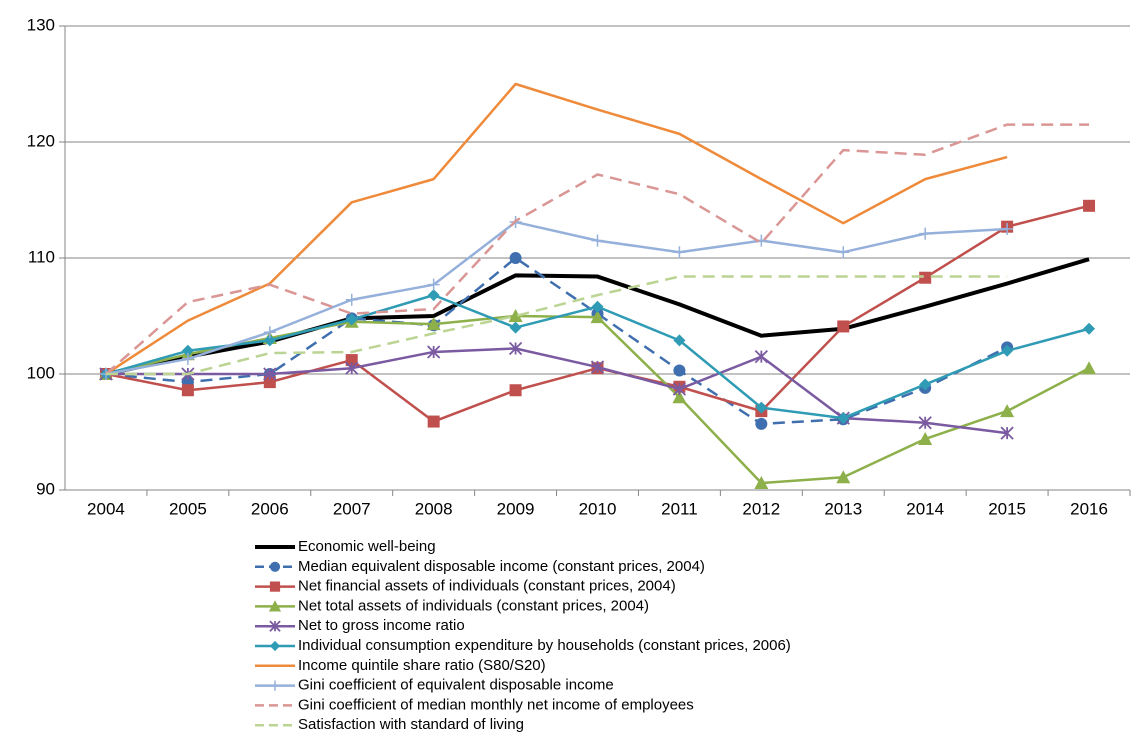  What do you see at coordinates (41, 372) in the screenshot?
I see `y-tick-label: 100` at bounding box center [41, 372].